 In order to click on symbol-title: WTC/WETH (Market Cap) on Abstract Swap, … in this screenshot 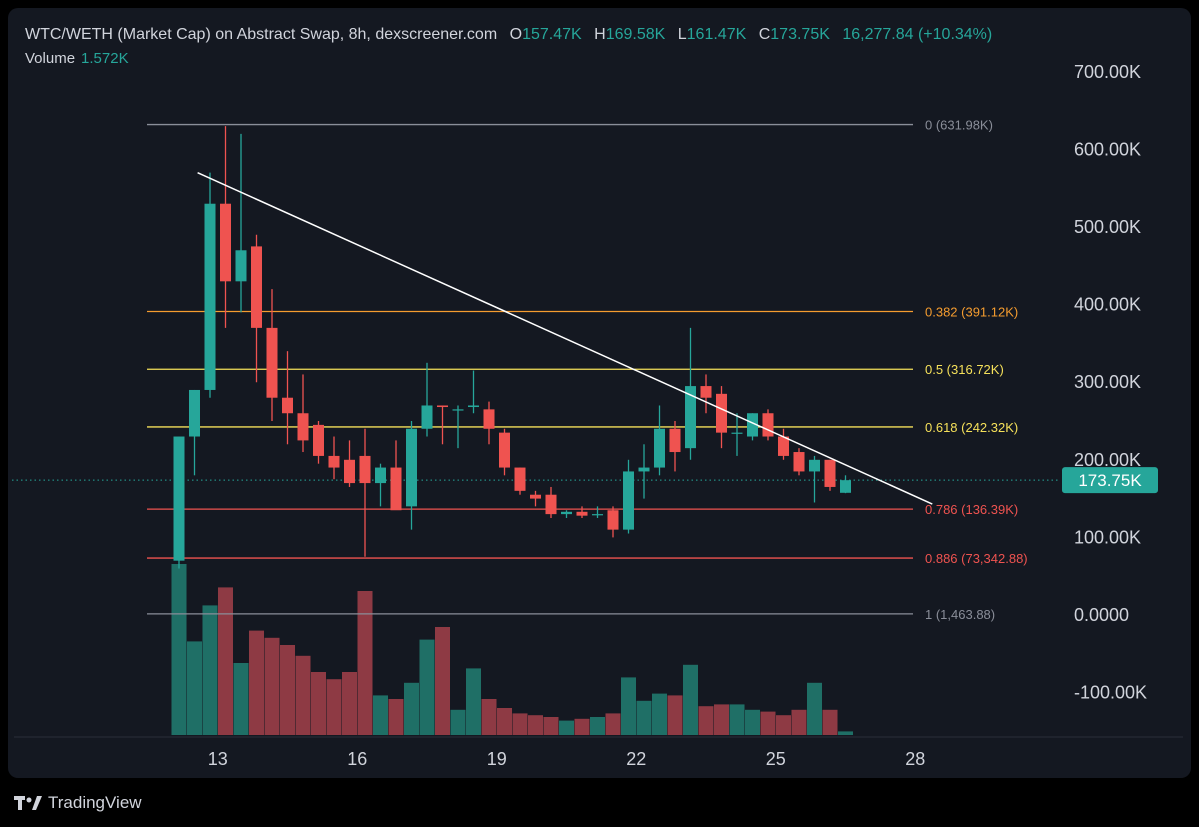, I will do `click(261, 34)`.